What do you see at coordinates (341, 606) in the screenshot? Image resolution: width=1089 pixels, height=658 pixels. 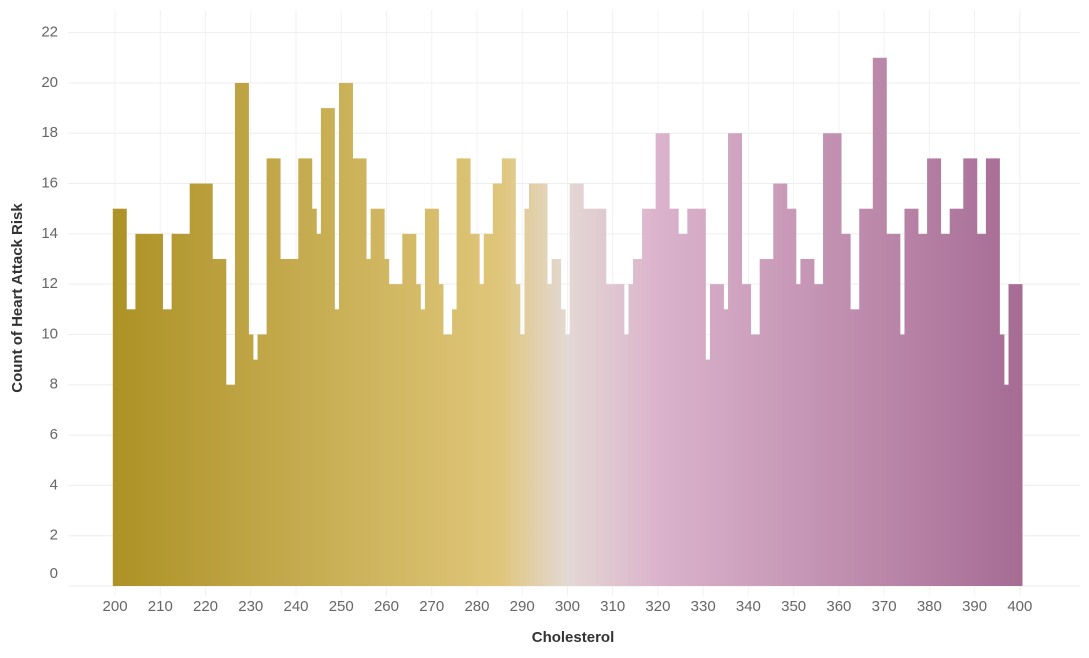 I see `x-tick-label: 250` at bounding box center [341, 606].